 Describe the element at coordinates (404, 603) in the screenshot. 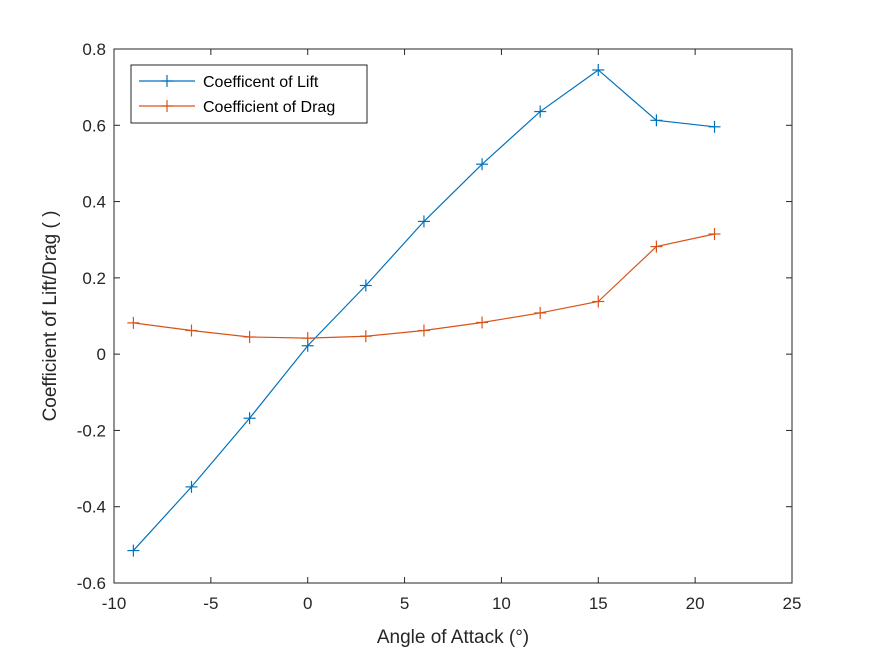

I see `x-tick-label: 5` at that location.